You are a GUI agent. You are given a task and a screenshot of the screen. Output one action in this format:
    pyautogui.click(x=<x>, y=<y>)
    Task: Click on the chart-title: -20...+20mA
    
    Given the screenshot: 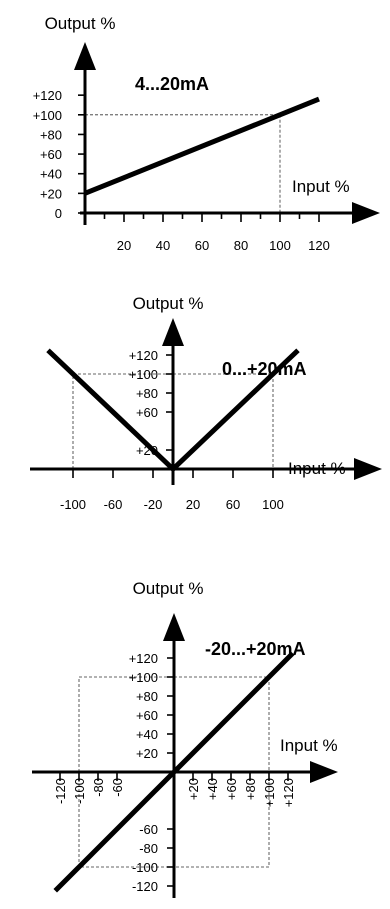 What is the action you would take?
    pyautogui.click(x=255, y=649)
    